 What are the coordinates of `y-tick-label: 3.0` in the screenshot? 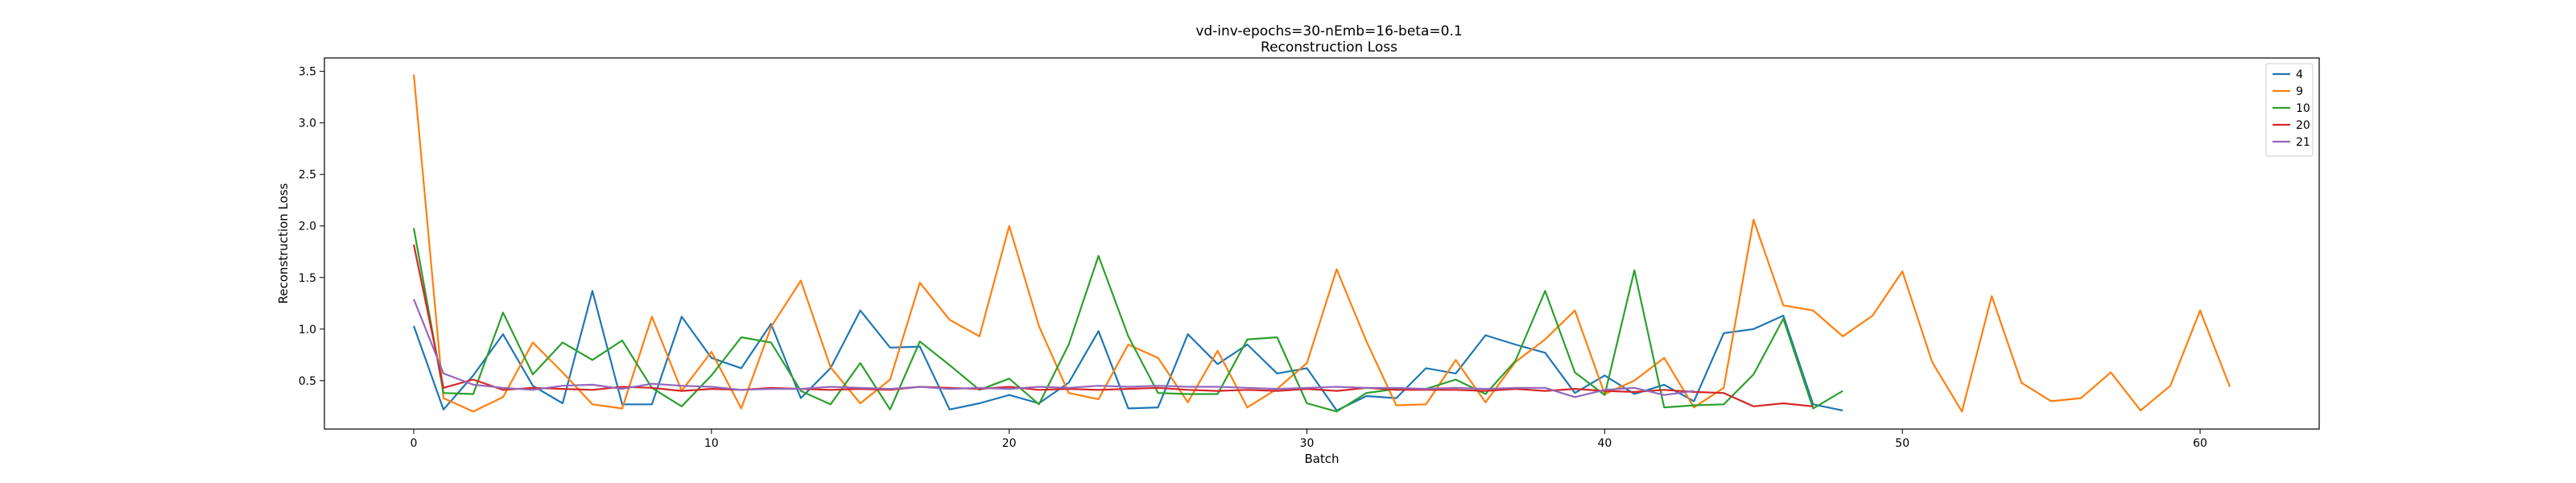 It's located at (307, 124).